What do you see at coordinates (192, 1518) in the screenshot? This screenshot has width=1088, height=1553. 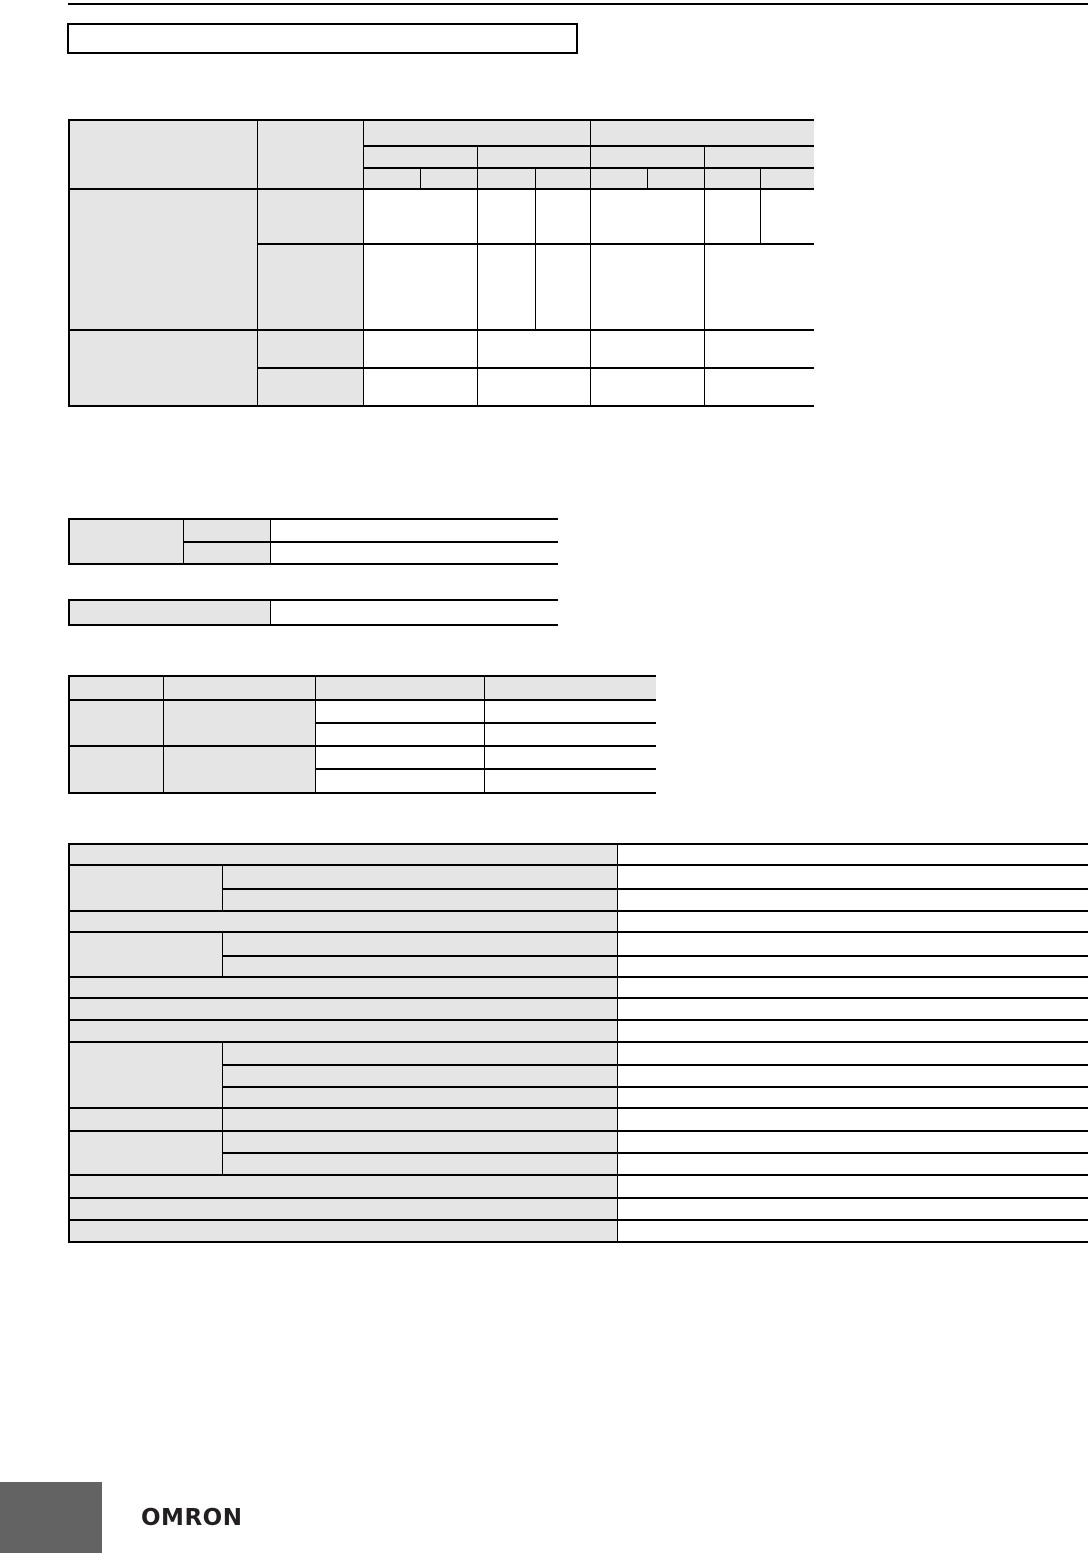 I see `omron-logo: OMRON` at bounding box center [192, 1518].